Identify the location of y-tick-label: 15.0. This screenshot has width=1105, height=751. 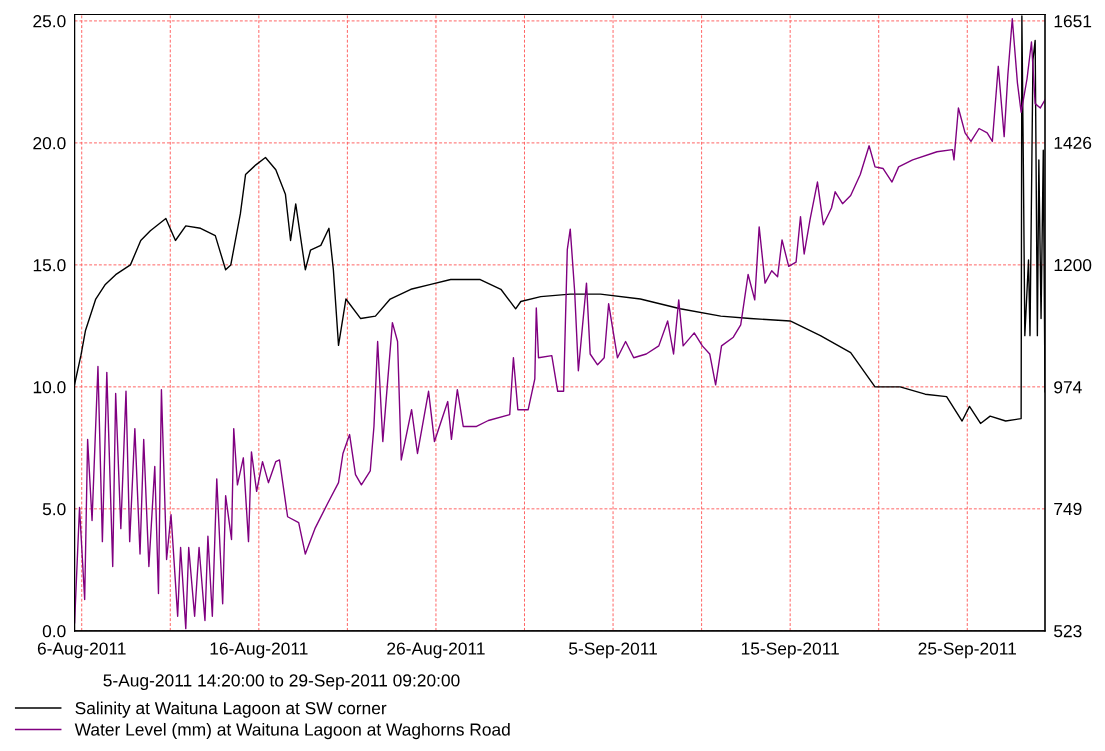
(49, 265).